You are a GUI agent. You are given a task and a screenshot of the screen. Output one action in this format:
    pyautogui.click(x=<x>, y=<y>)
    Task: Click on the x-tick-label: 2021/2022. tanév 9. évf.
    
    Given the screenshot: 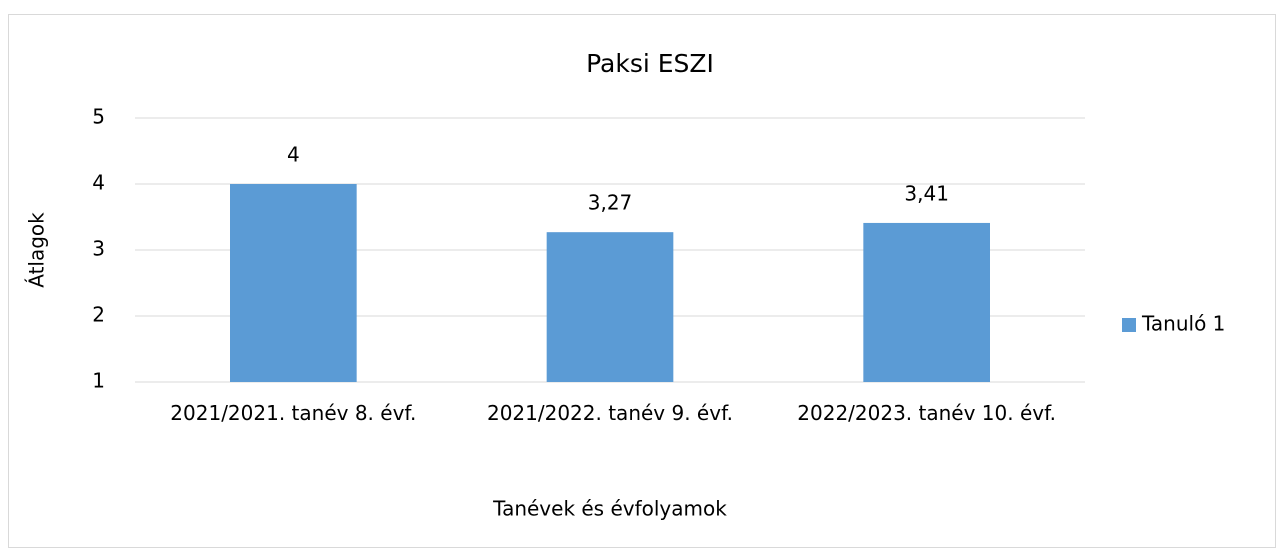 What is the action you would take?
    pyautogui.click(x=610, y=413)
    